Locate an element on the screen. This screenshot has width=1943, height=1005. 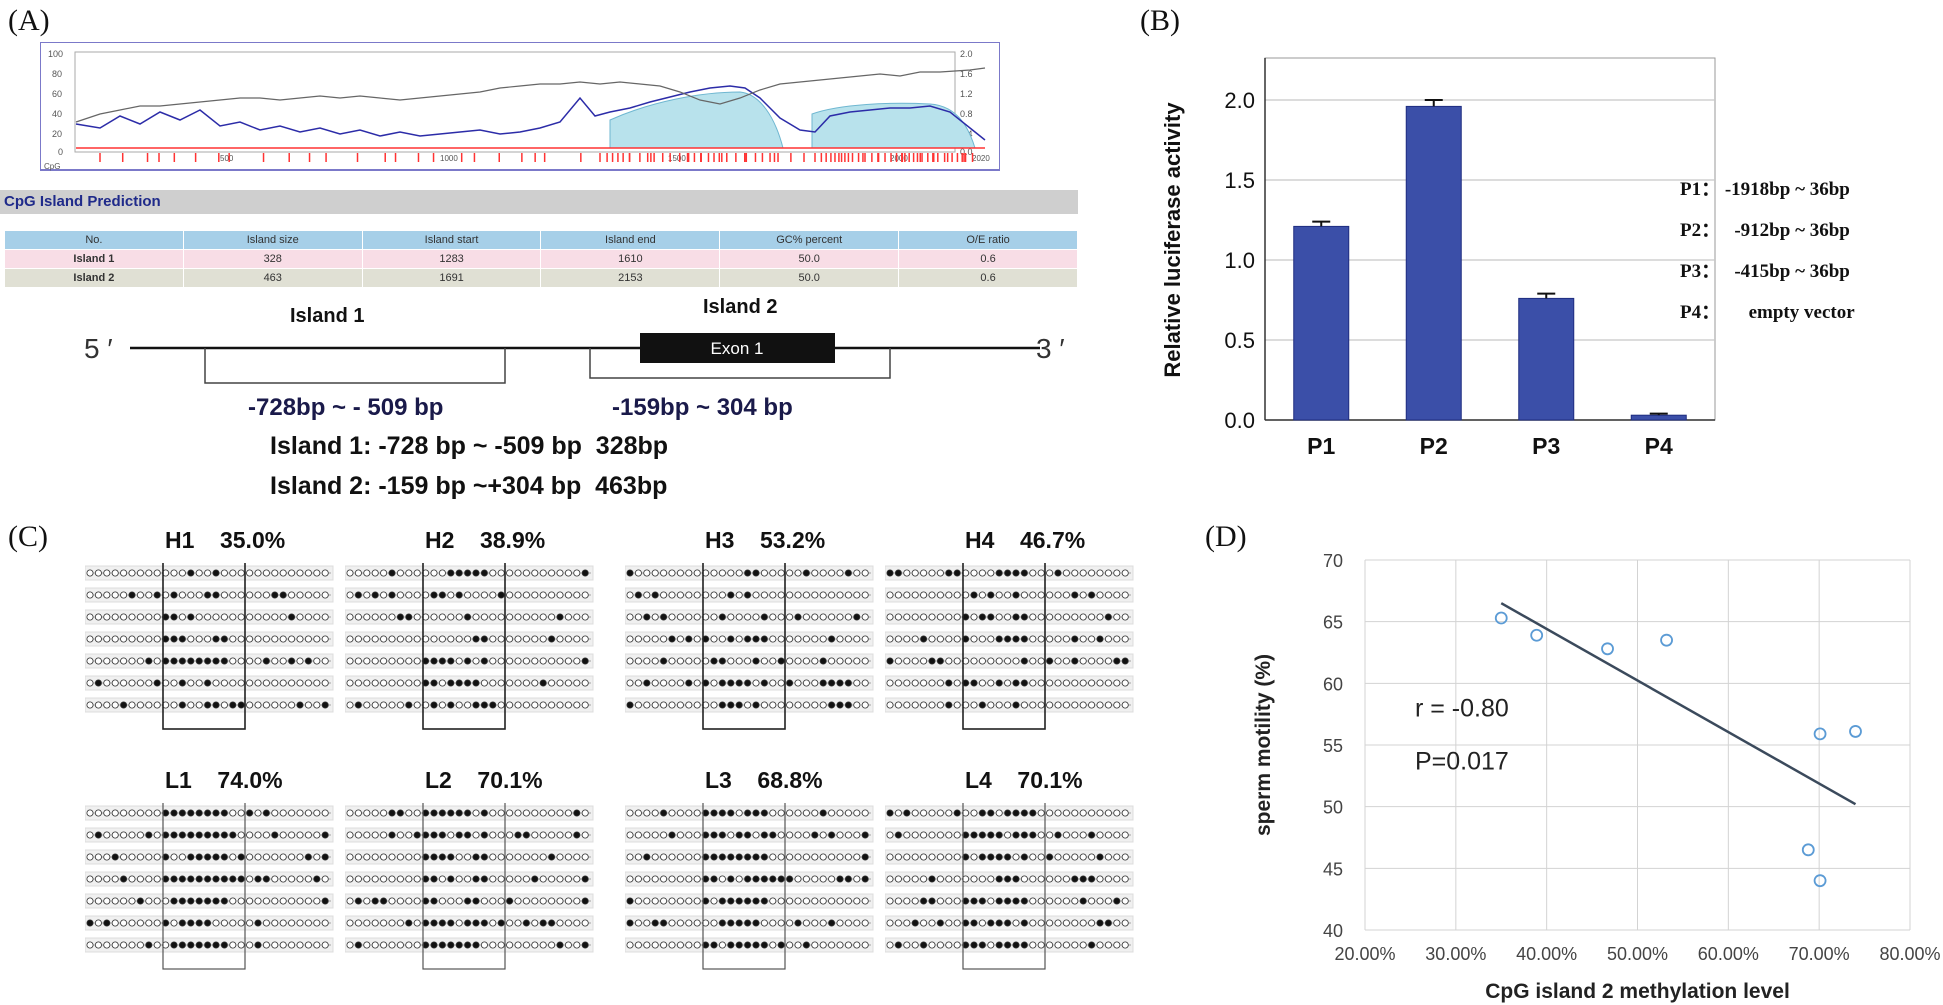
table-header: Island start is located at coordinates (451, 240).